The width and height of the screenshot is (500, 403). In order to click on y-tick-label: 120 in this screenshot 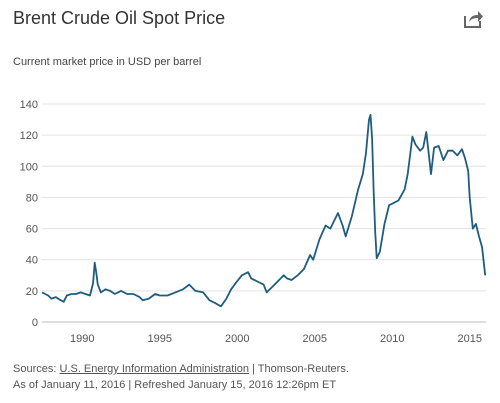, I will do `click(29, 136)`.